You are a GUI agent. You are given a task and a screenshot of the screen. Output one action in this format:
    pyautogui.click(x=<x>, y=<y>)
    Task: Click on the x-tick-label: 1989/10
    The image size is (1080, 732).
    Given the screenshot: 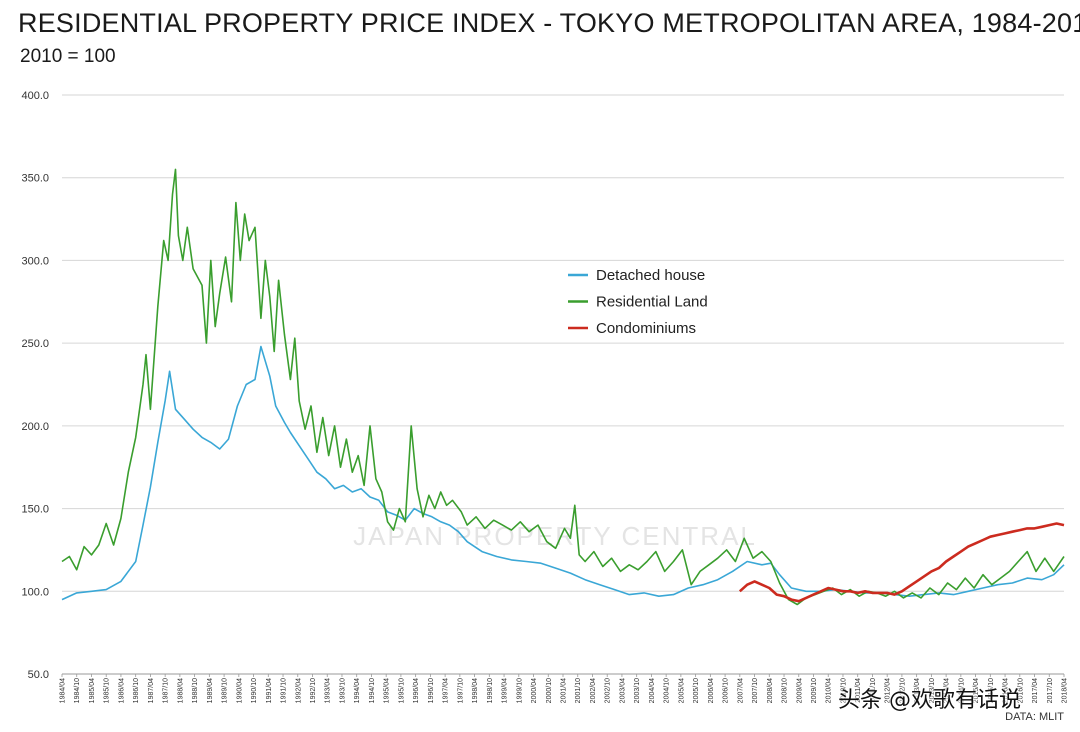 What is the action you would take?
    pyautogui.click(x=225, y=690)
    